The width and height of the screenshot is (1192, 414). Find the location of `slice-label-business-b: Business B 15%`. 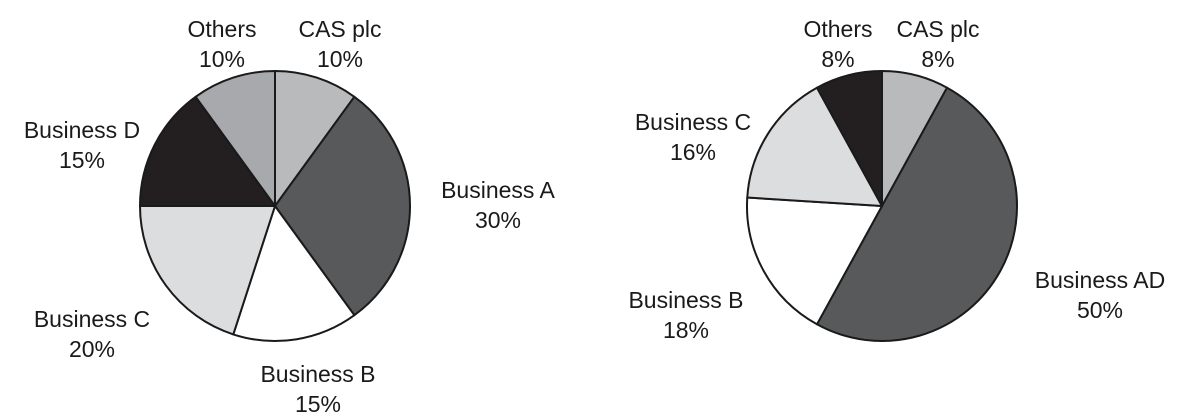

slice-label-business-b: Business B 15% is located at coordinates (317, 387).